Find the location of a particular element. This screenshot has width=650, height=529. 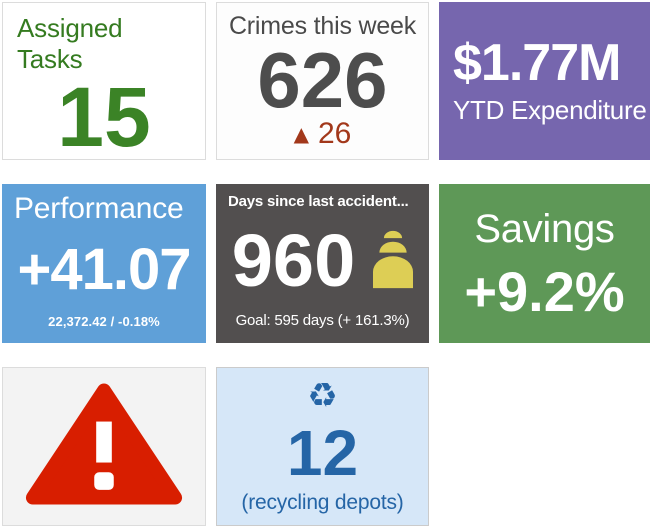

accident-value-area: 960 is located at coordinates (322, 261).